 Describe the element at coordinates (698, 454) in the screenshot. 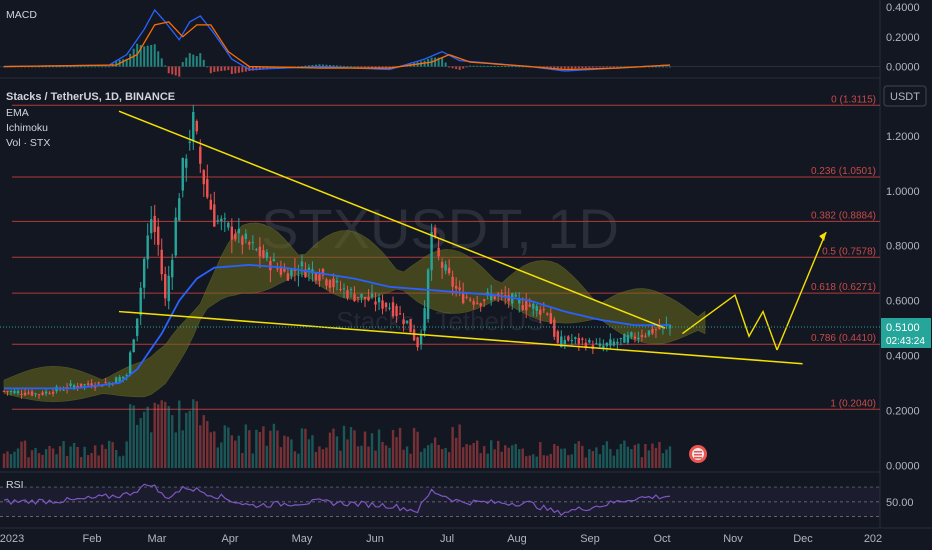

I see `events-flag-icon` at that location.